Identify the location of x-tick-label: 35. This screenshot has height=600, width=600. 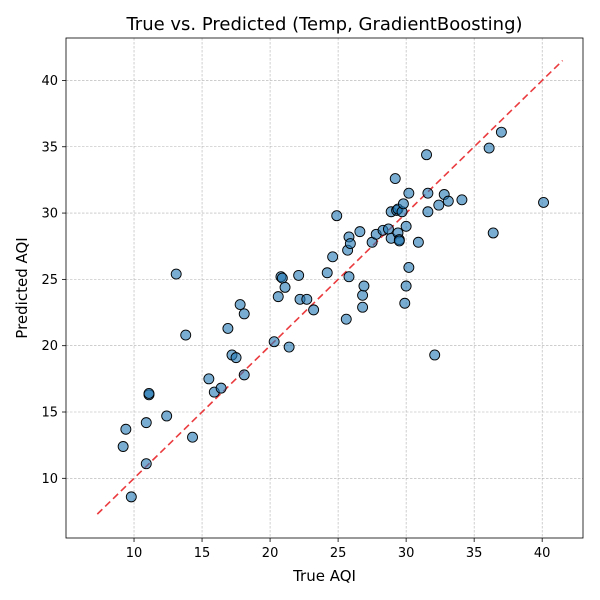
(474, 553).